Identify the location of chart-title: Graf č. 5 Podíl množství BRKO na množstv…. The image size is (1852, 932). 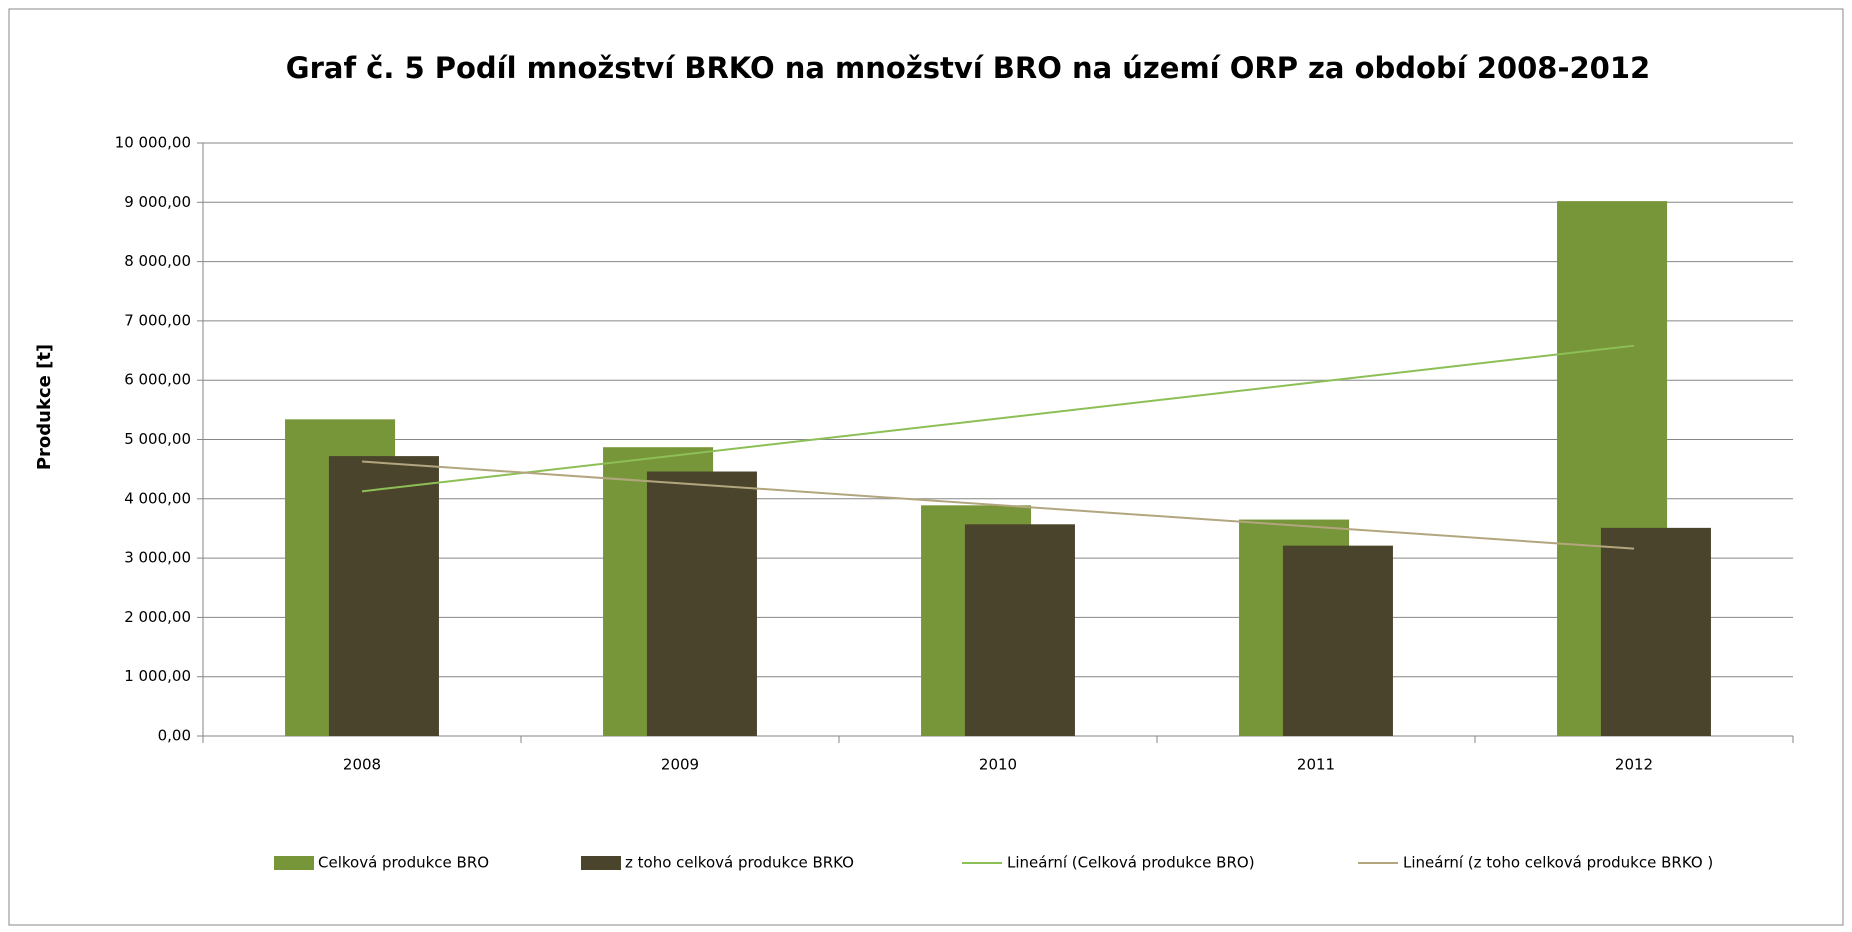
(968, 68).